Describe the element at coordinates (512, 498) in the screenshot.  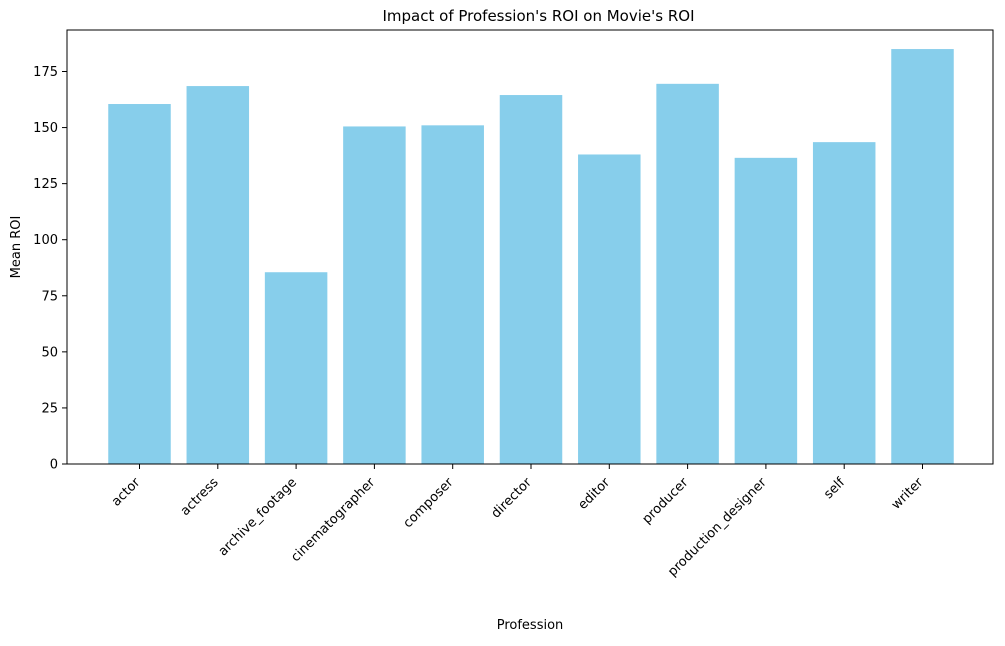
I see `x-tick-label: director` at that location.